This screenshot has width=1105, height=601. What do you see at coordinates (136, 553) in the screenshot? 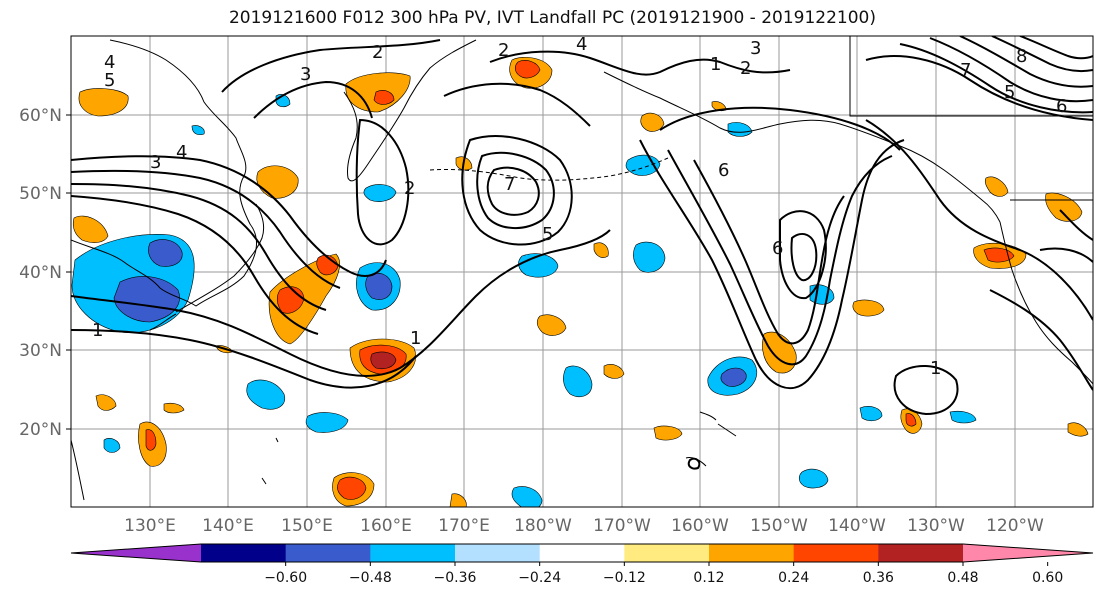
I see `colorbar-extend-min` at bounding box center [136, 553].